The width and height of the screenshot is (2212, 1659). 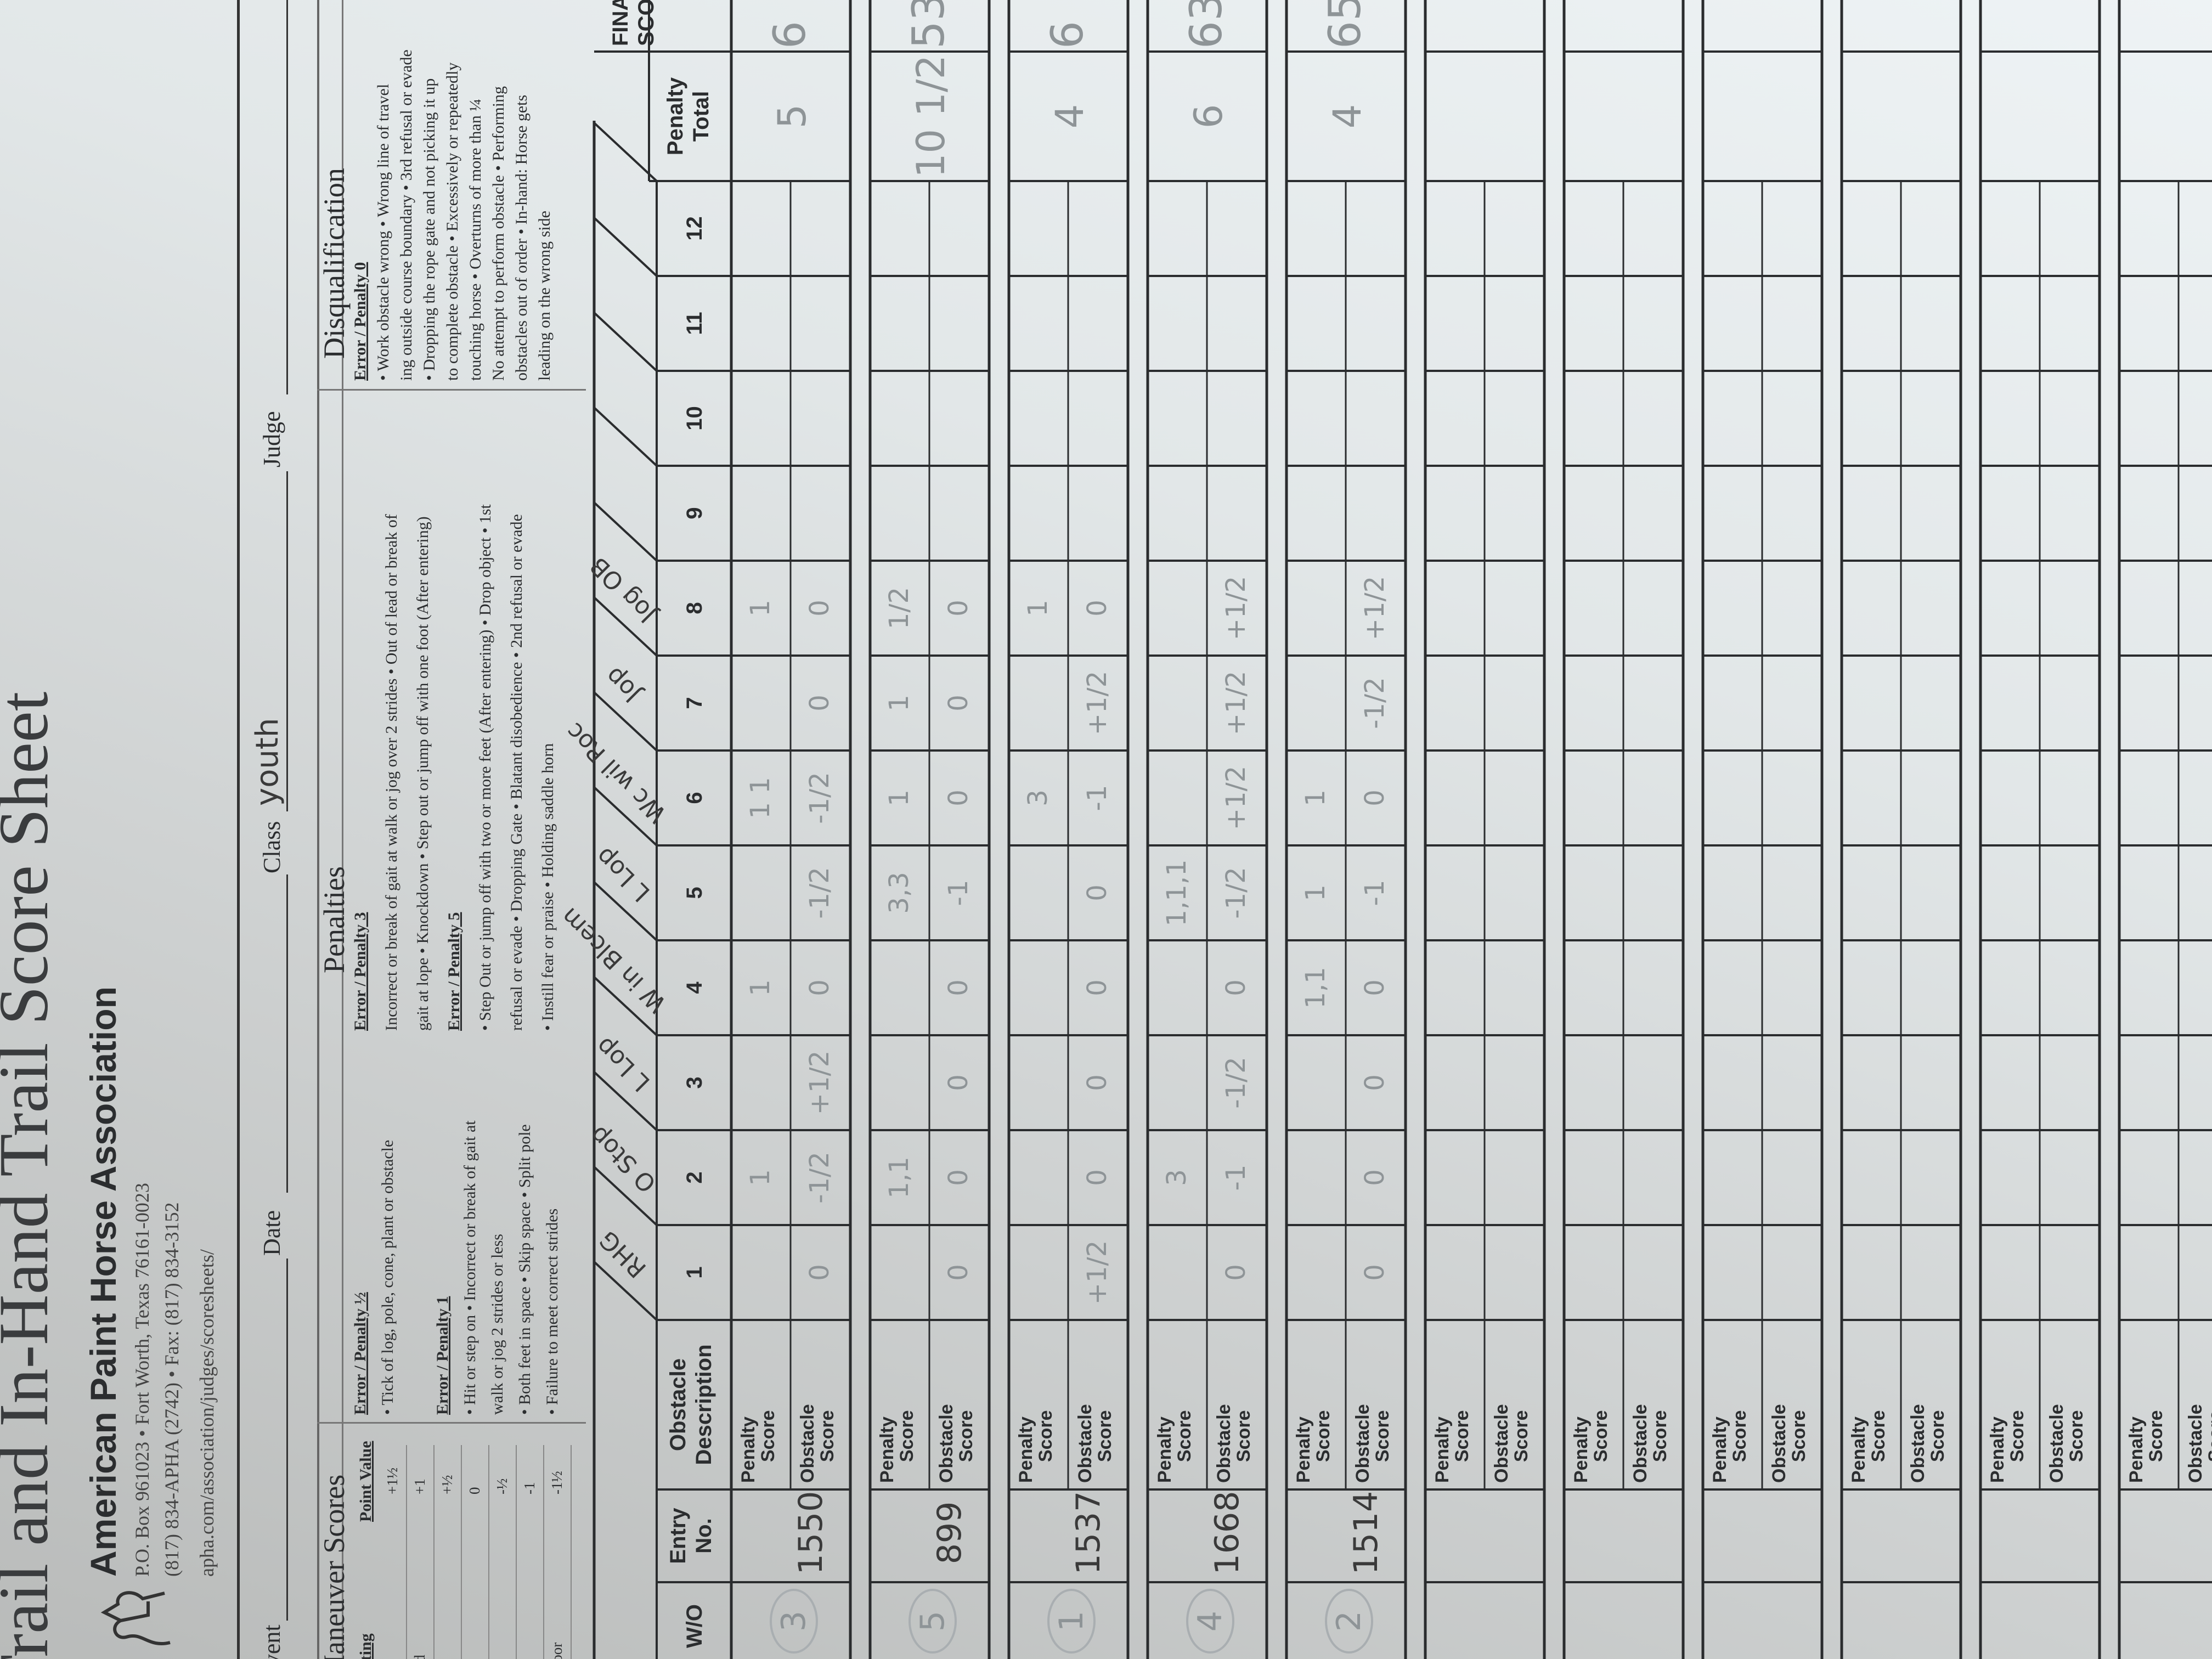 I want to click on penalty-score-cell: 3,3, so click(x=900, y=892).